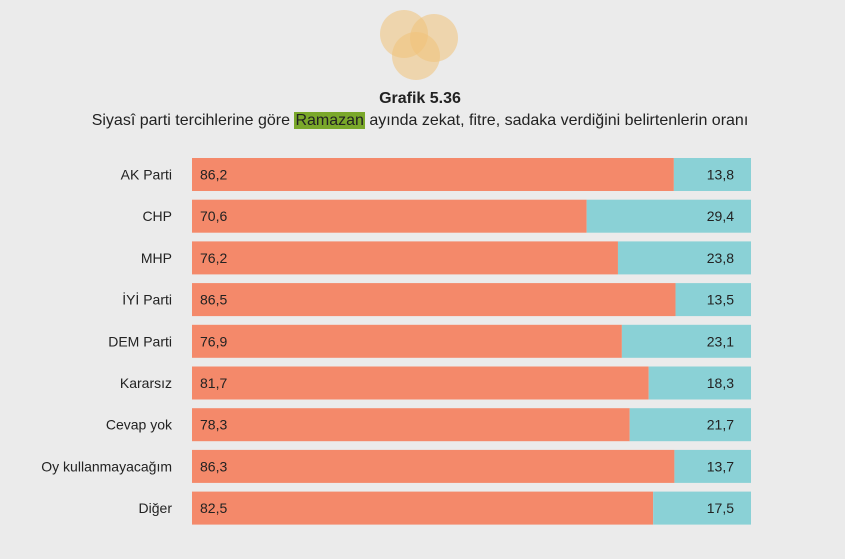 This screenshot has width=845, height=559. What do you see at coordinates (720, 508) in the screenshot?
I see `value-label-b: 17,5` at bounding box center [720, 508].